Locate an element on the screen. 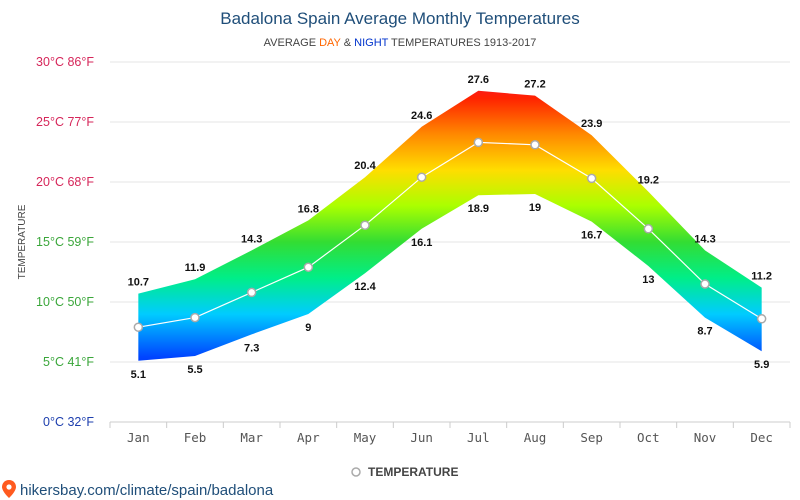 The height and width of the screenshot is (500, 800). location-pin-icon is located at coordinates (9, 489).